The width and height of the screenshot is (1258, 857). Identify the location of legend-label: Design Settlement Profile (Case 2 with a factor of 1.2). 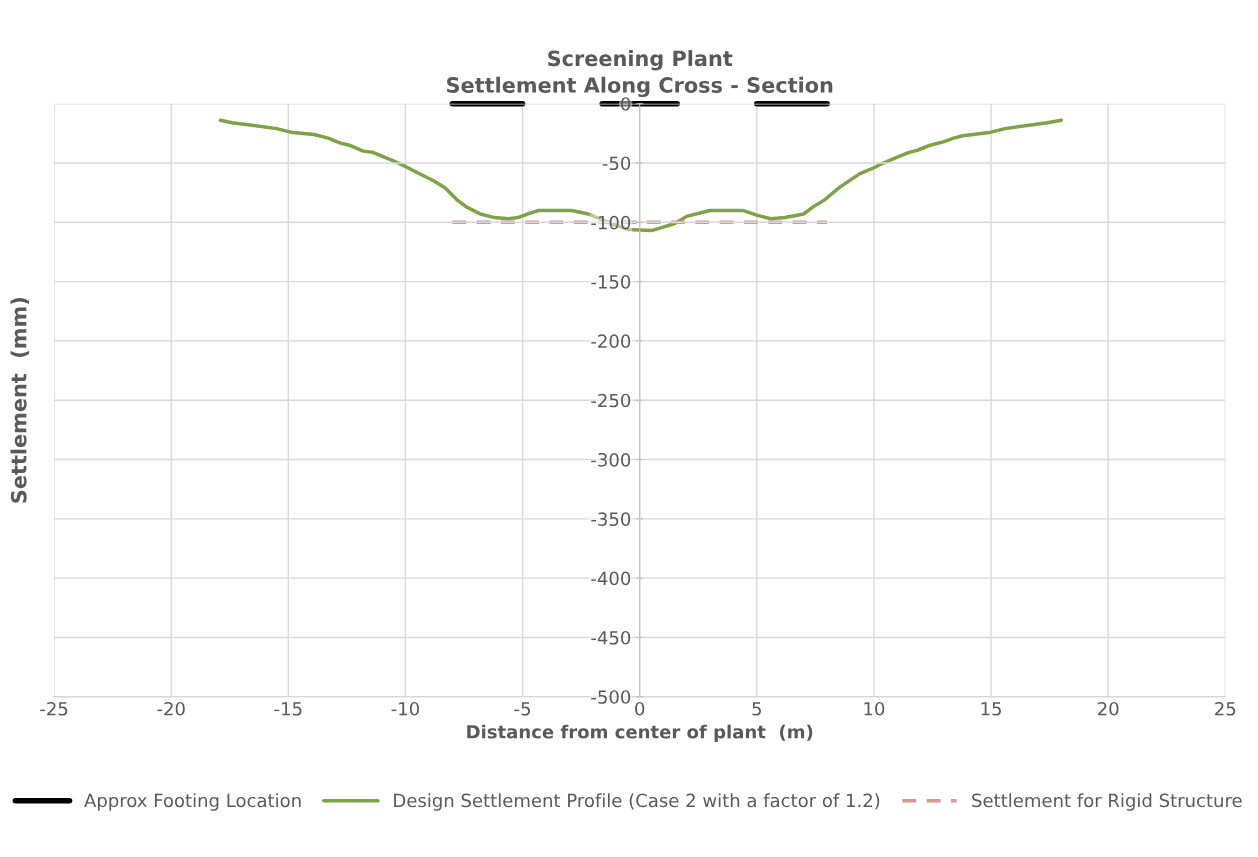
(637, 802).